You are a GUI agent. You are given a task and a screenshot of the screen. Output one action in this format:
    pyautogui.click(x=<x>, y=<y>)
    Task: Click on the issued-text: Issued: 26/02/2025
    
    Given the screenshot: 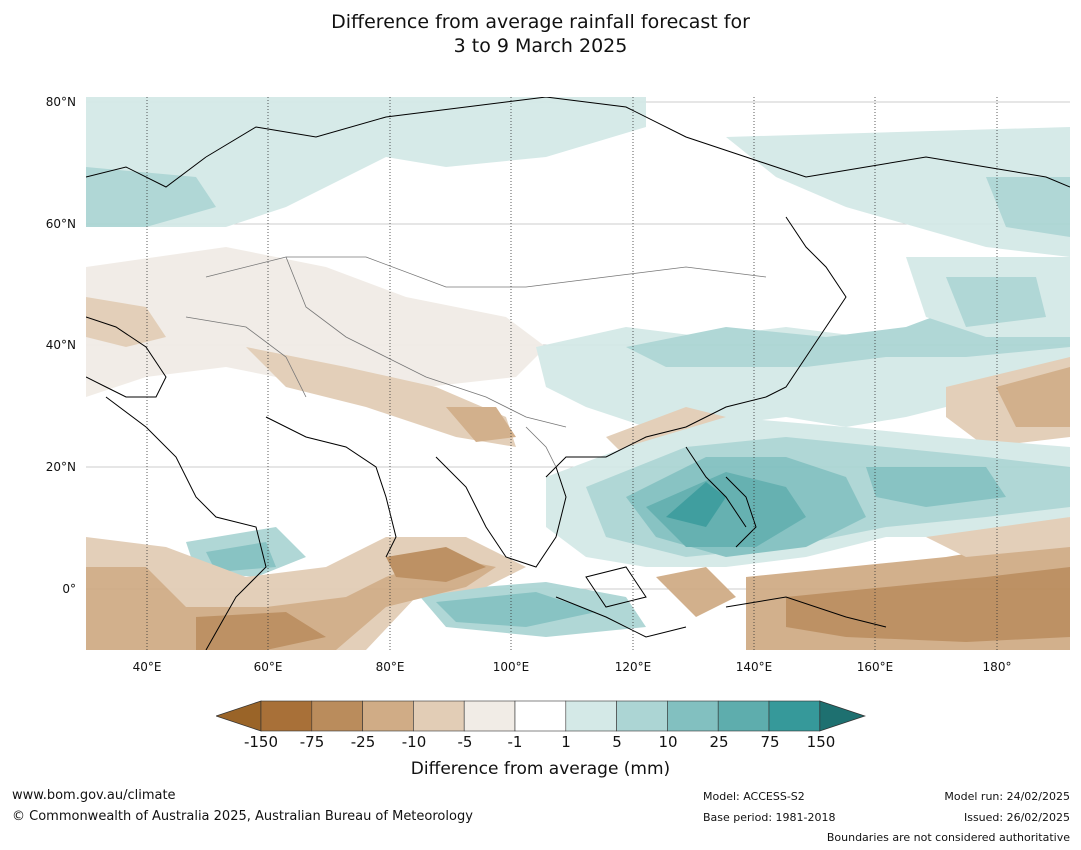 What is the action you would take?
    pyautogui.click(x=1016, y=817)
    